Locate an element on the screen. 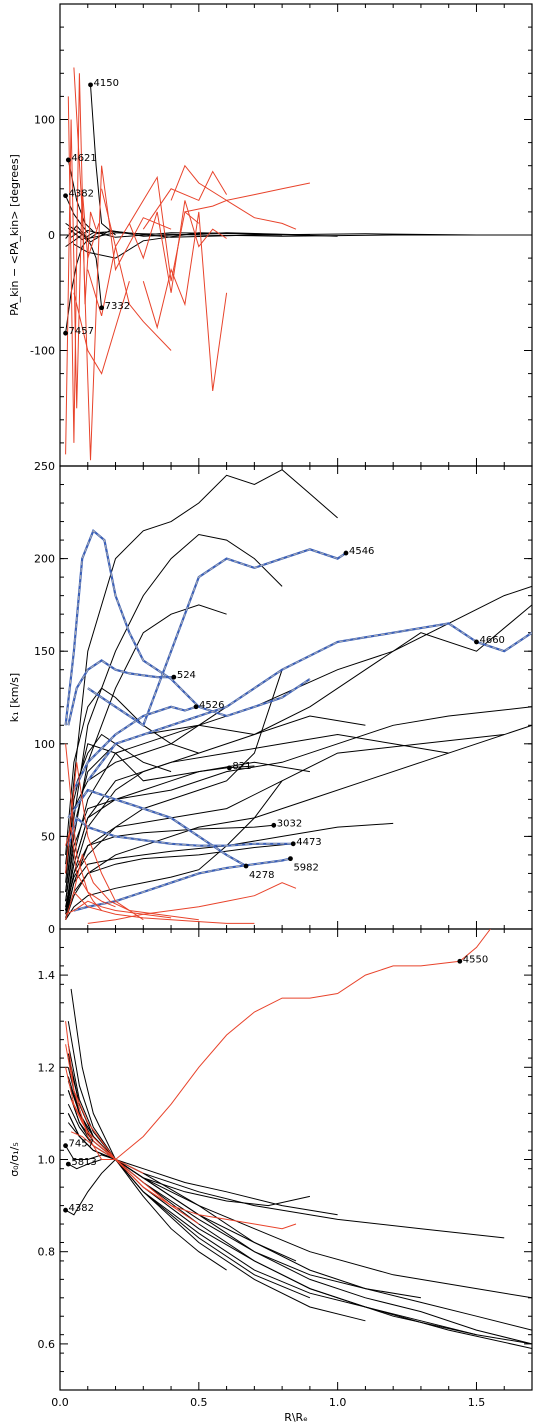 The height and width of the screenshot is (1426, 534). y-tick-label: 1.4 is located at coordinates (47, 975).